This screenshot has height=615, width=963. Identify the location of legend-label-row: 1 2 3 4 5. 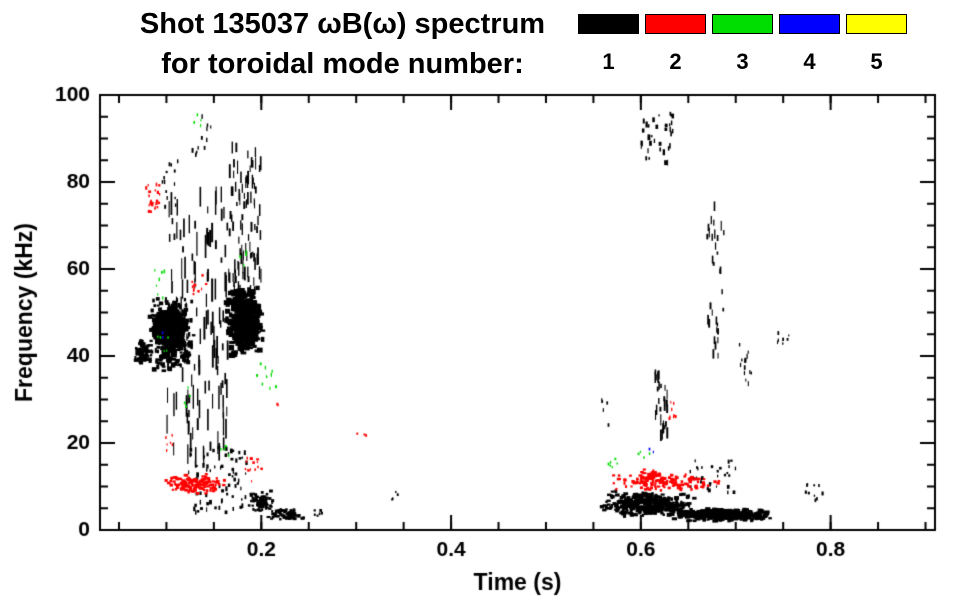
(753, 62).